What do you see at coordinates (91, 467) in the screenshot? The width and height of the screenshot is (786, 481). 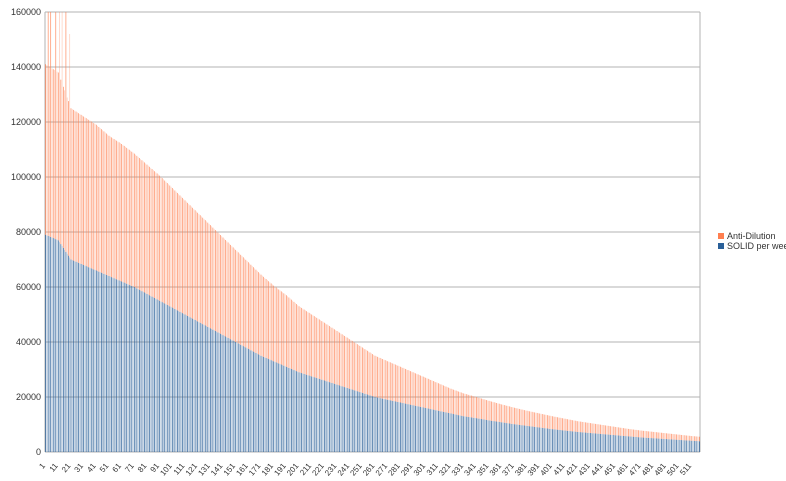 I see `x-tick-label: 41` at bounding box center [91, 467].